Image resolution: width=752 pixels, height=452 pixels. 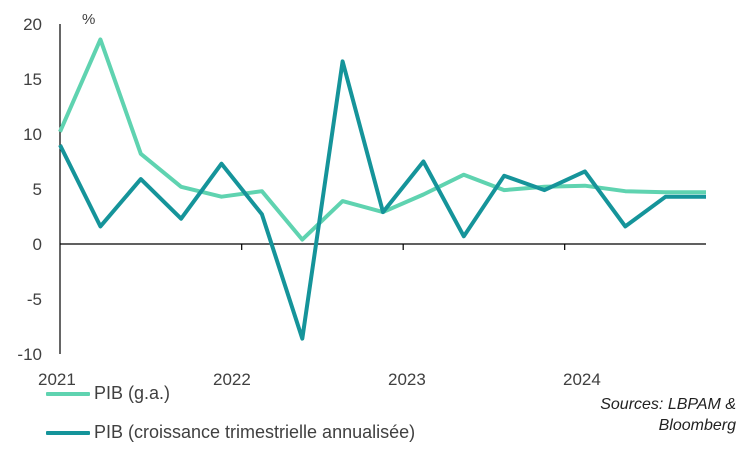 I want to click on x-tick-label: 2023, so click(x=407, y=379).